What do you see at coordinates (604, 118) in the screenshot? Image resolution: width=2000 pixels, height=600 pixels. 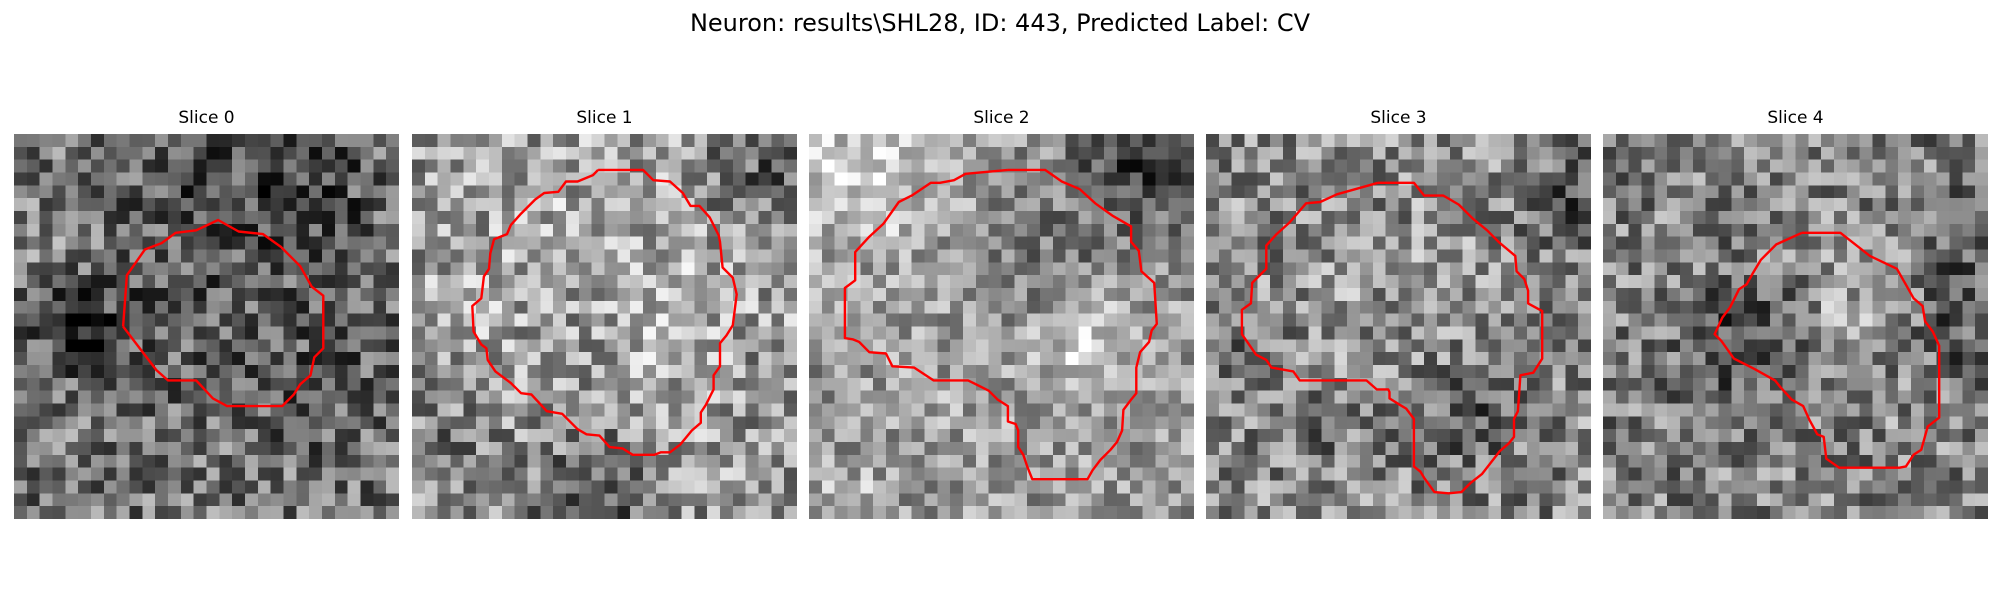 I see `slice-title: Slice 1` at bounding box center [604, 118].